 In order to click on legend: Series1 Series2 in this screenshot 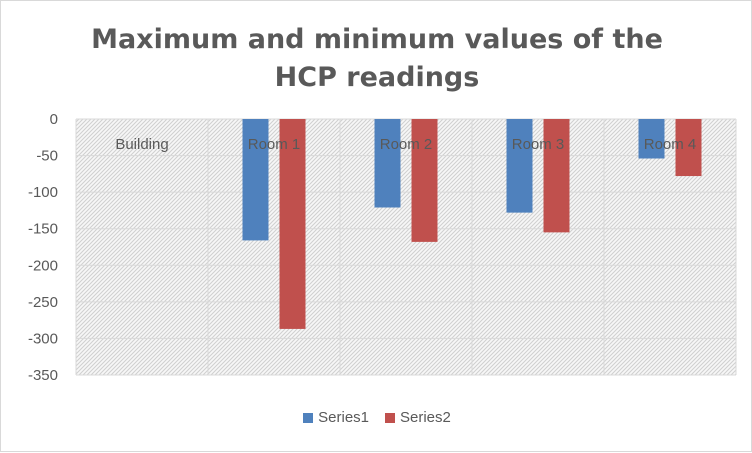, I will do `click(376, 417)`.